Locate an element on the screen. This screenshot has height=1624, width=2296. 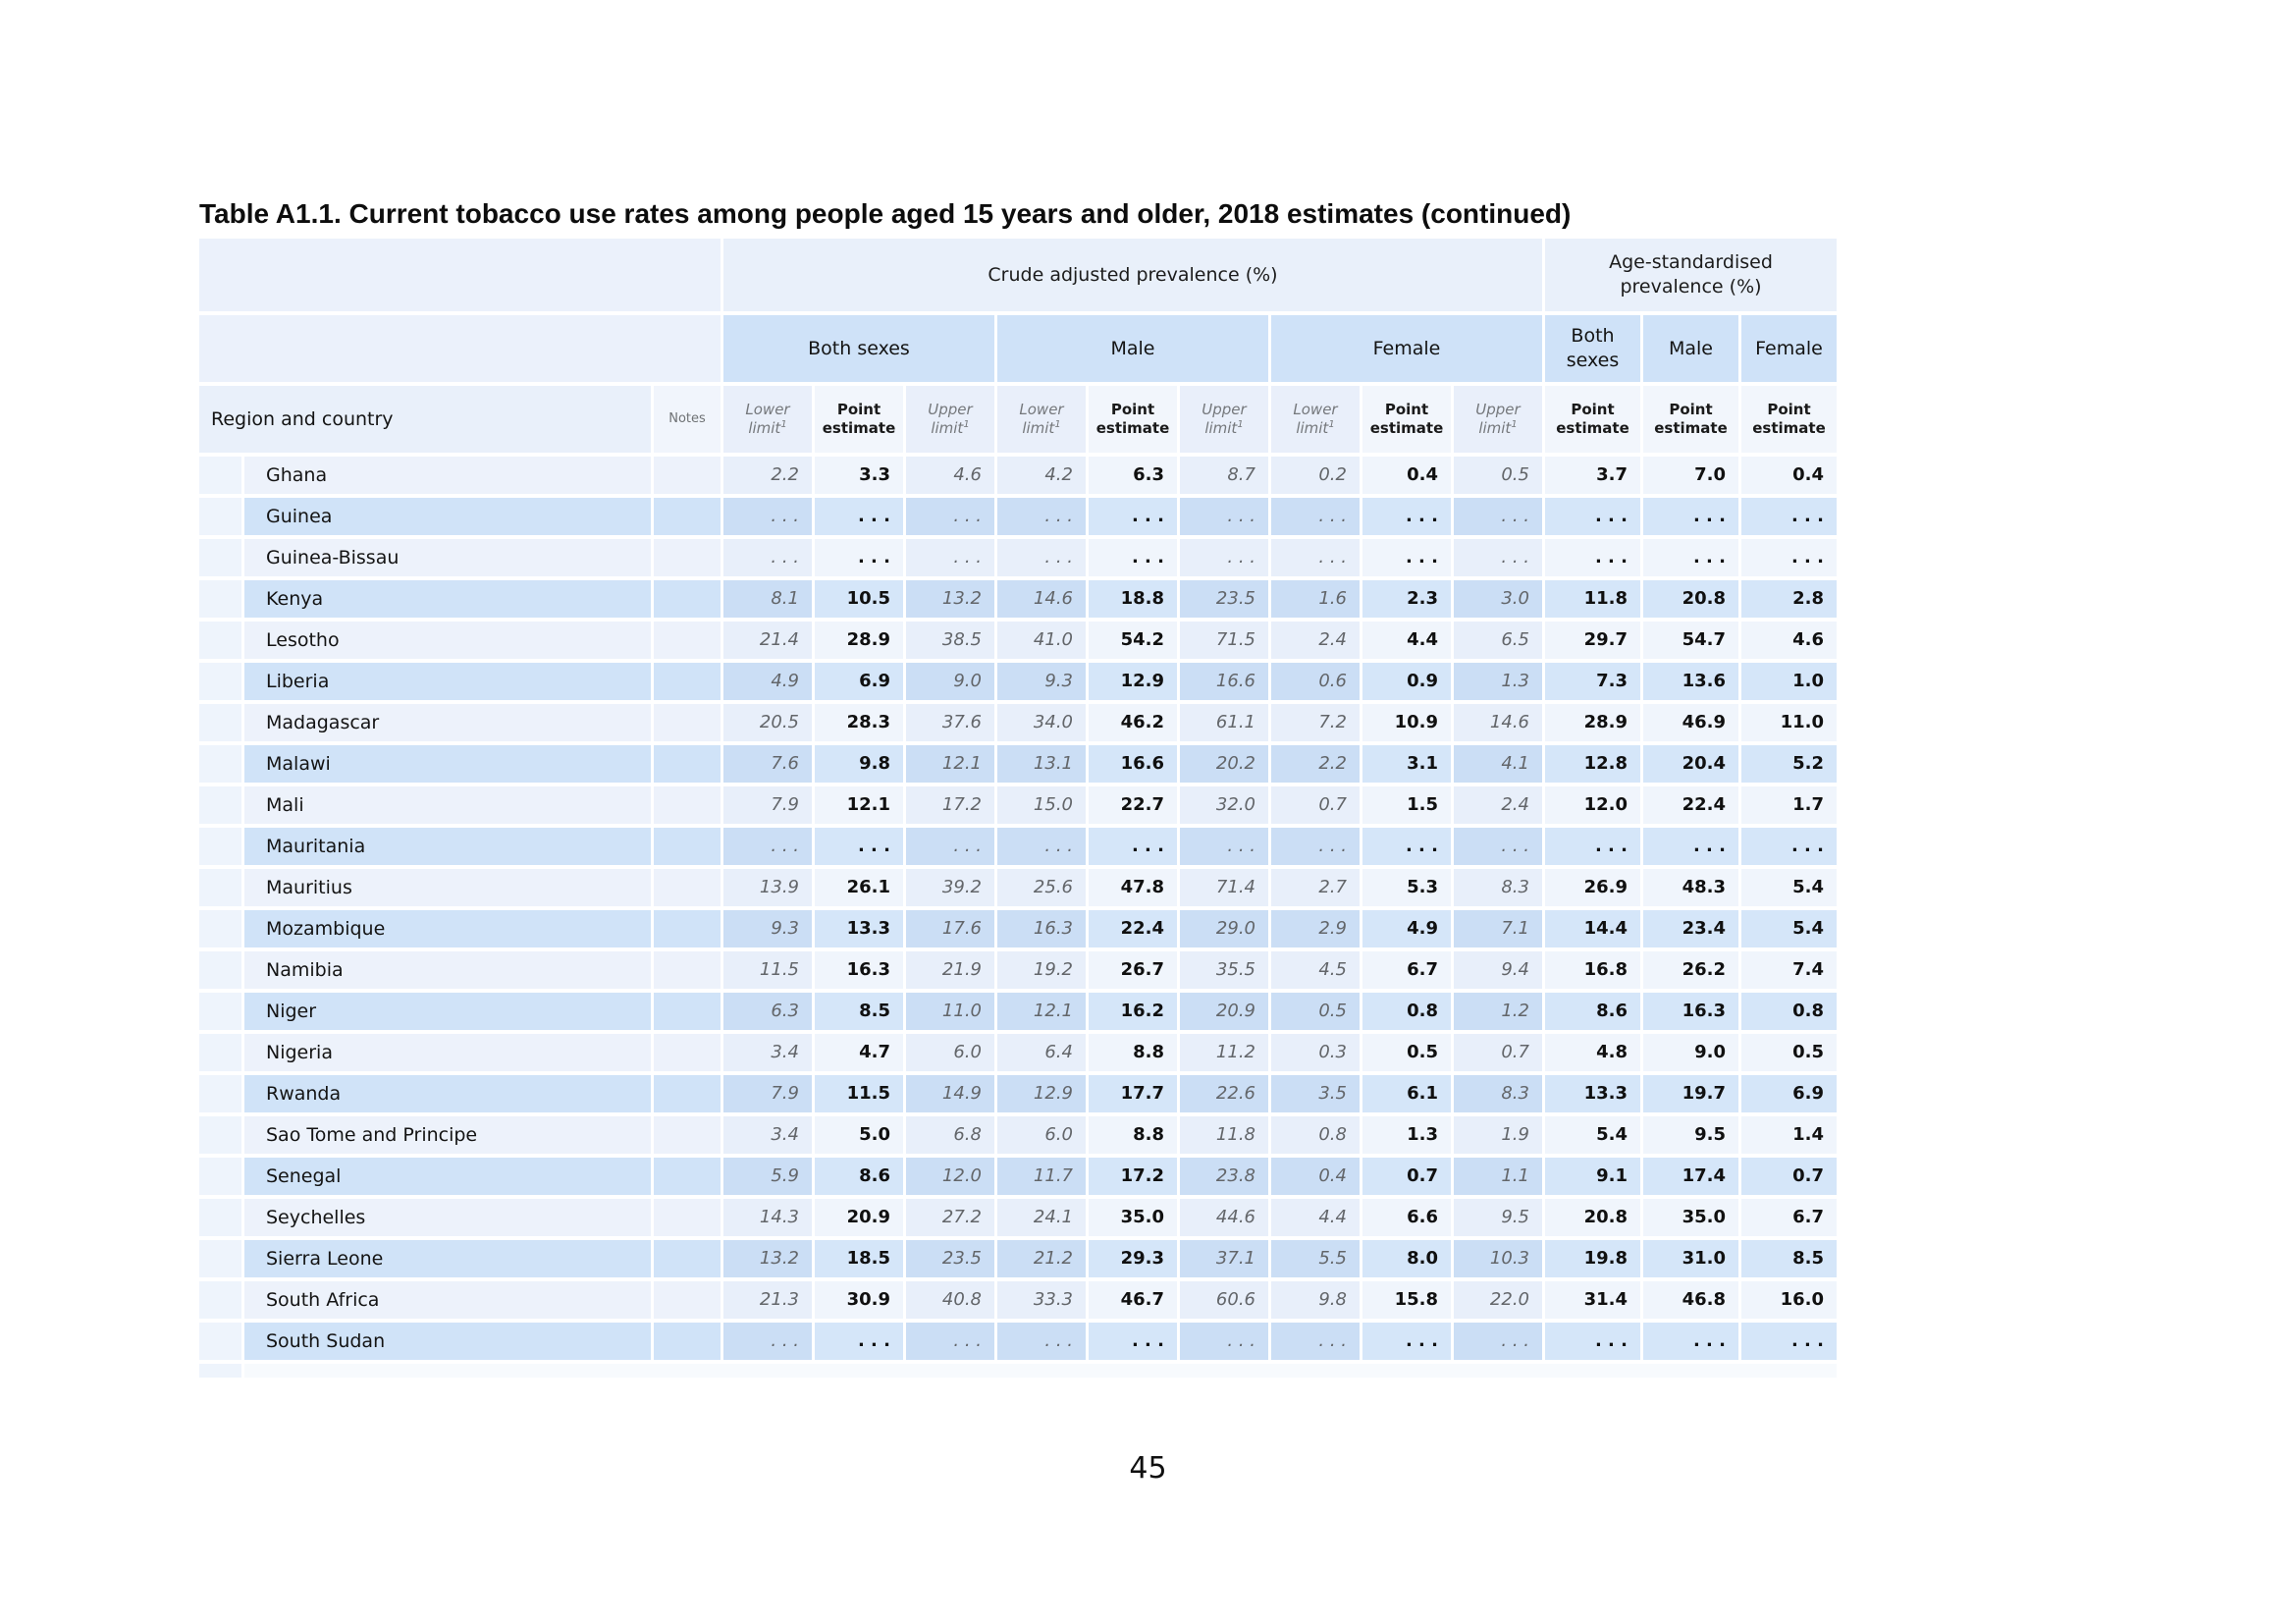
value-cell: 26.7 is located at coordinates (1133, 970).